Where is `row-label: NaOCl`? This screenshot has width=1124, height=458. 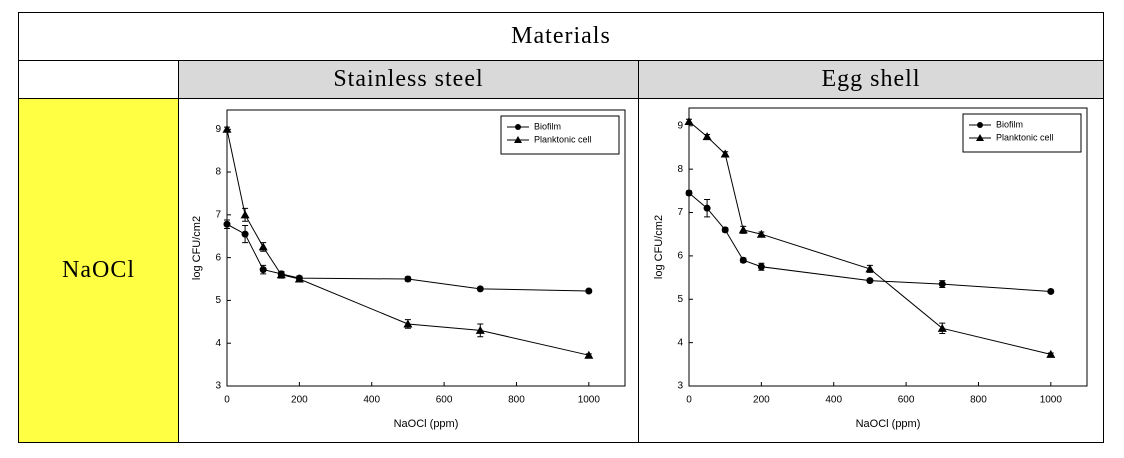
row-label: NaOCl is located at coordinates (98, 270).